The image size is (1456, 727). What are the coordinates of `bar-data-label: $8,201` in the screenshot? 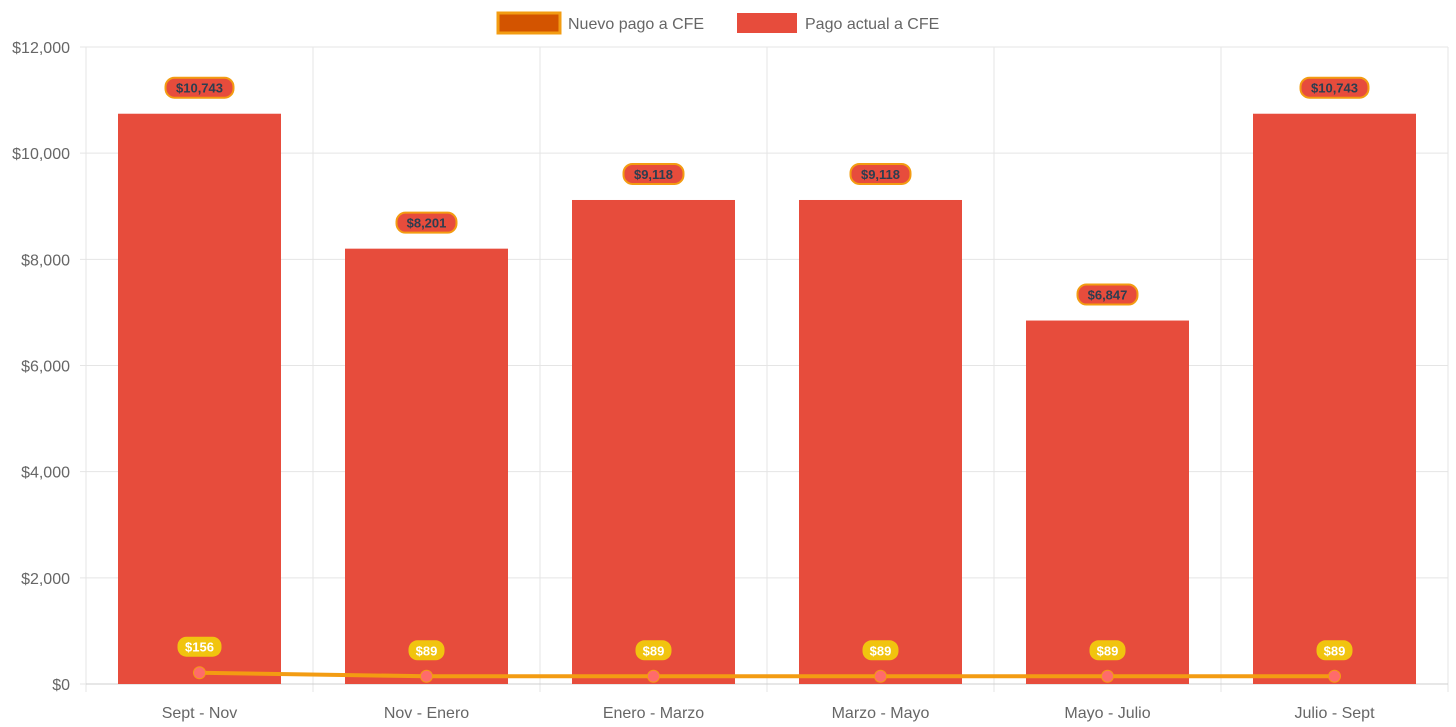 It's located at (427, 223).